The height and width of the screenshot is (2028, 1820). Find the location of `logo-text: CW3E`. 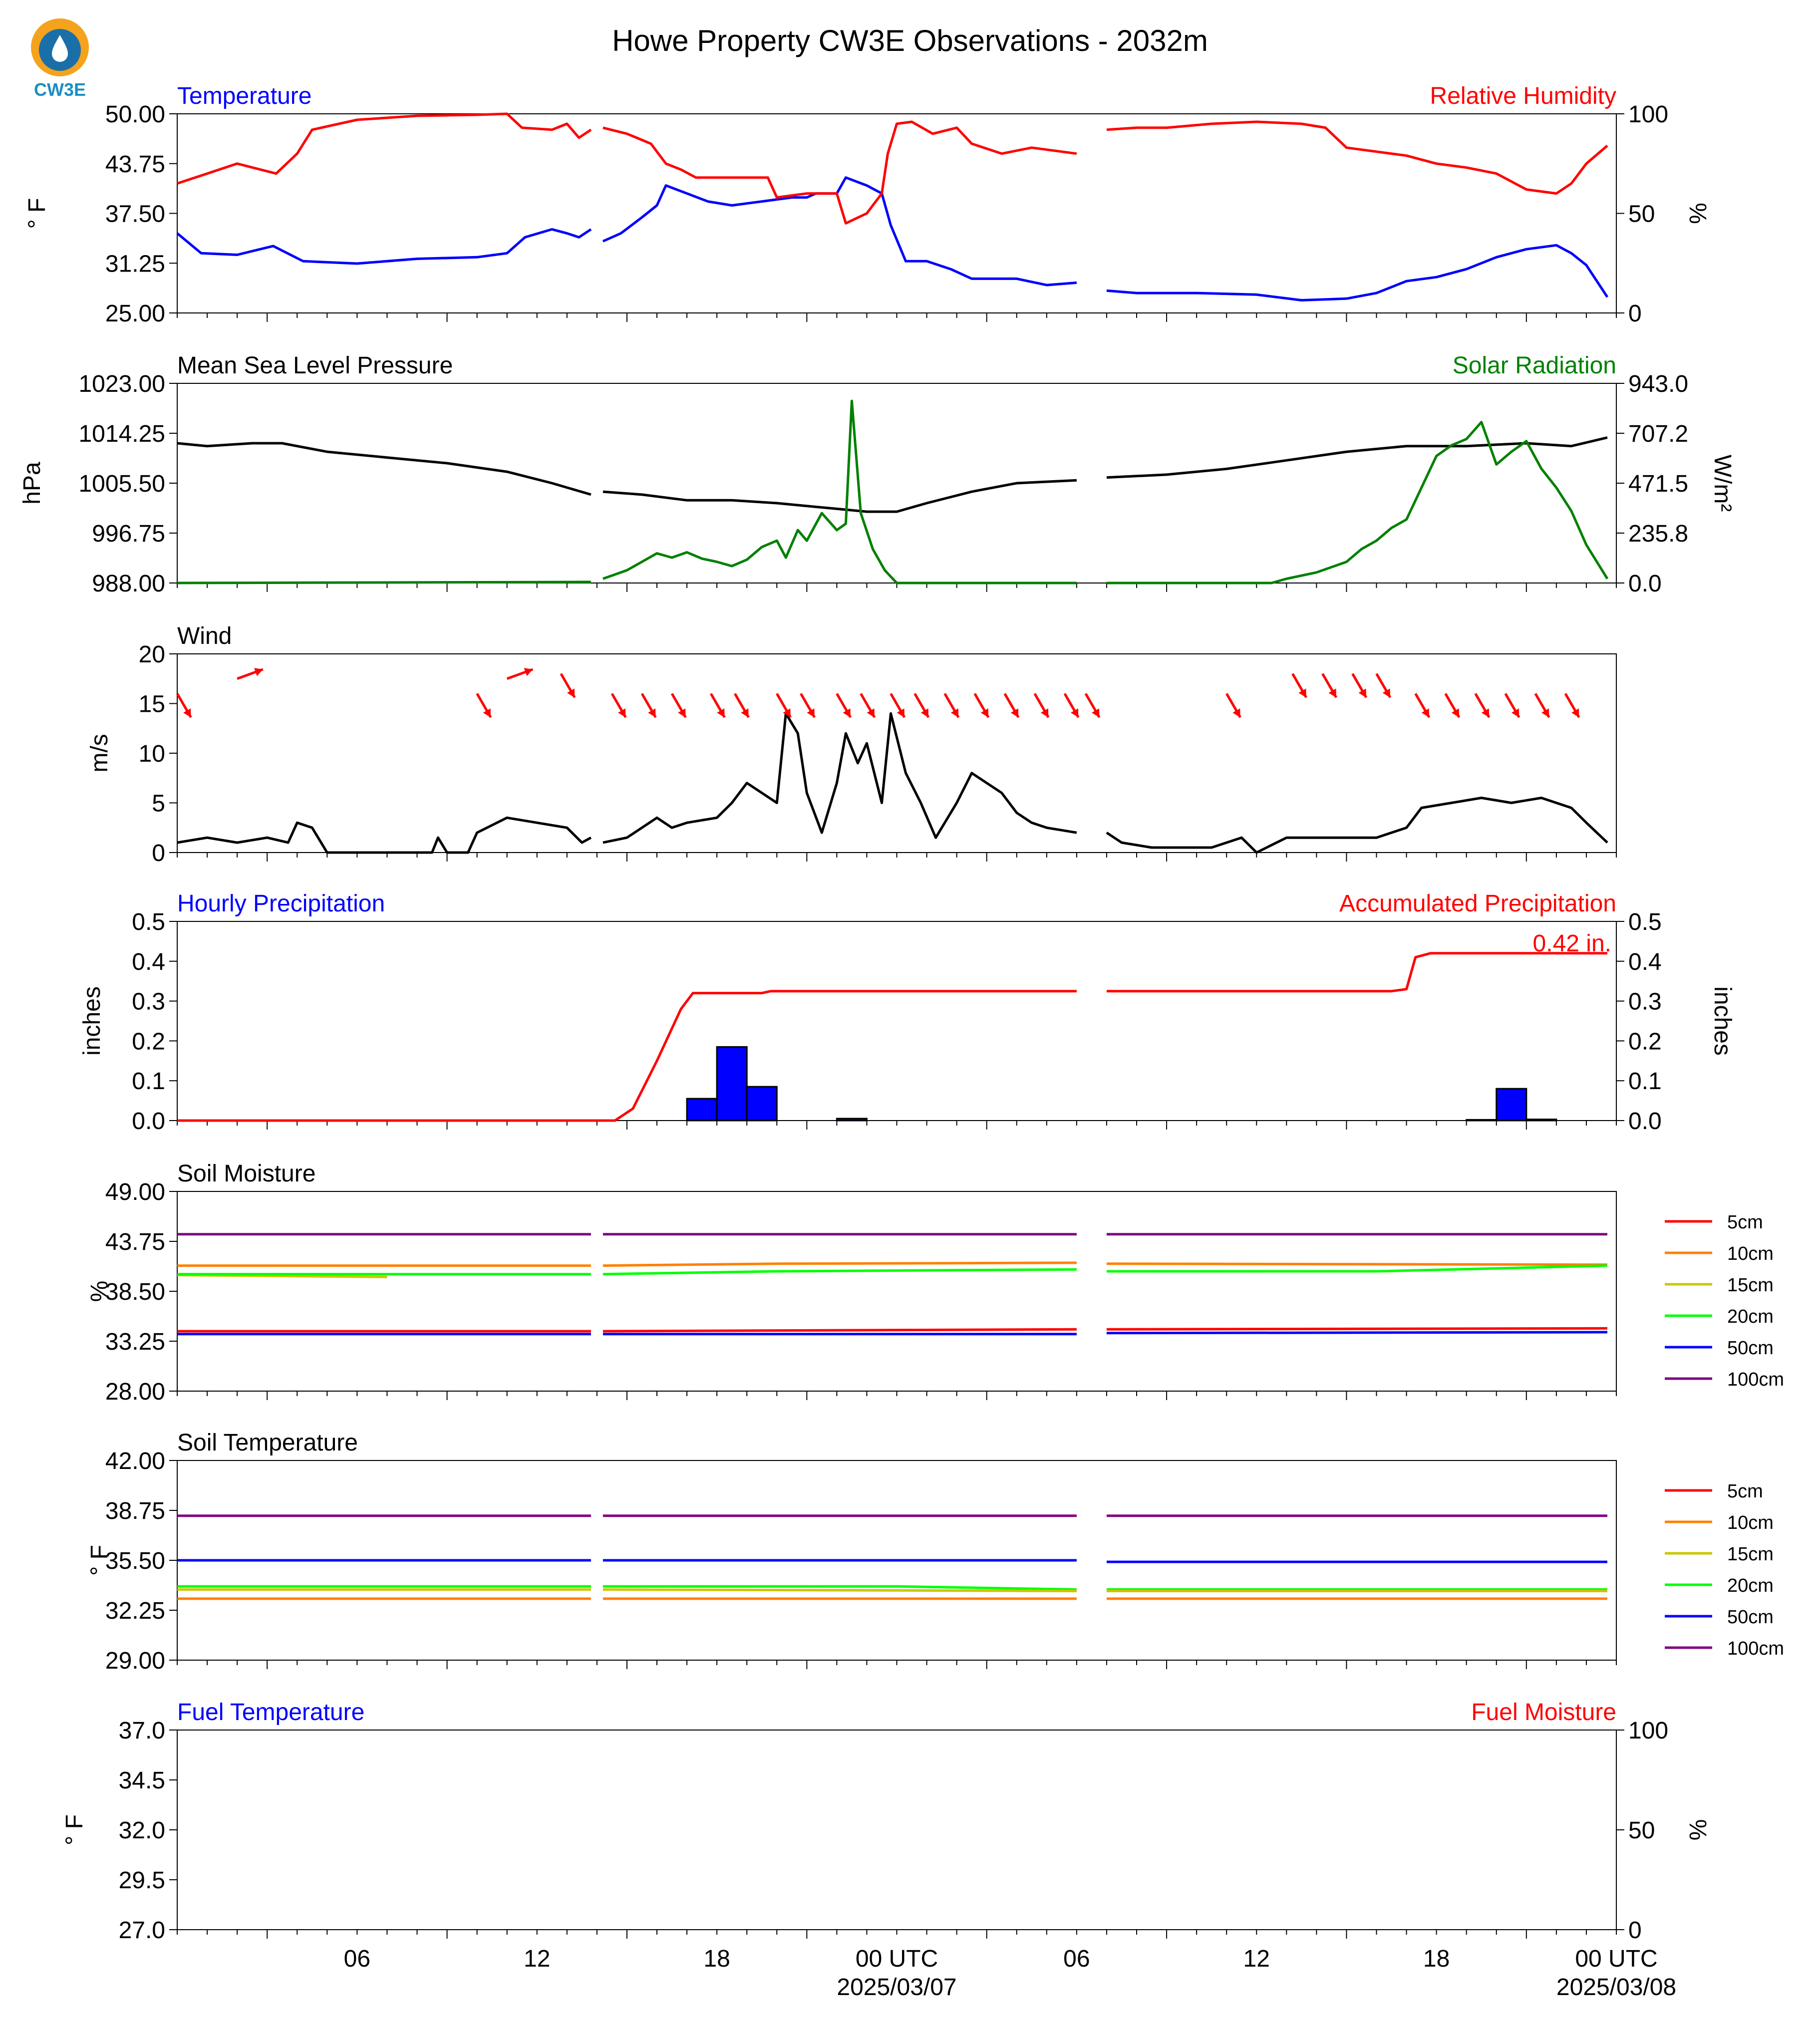

logo-text: CW3E is located at coordinates (60, 89).